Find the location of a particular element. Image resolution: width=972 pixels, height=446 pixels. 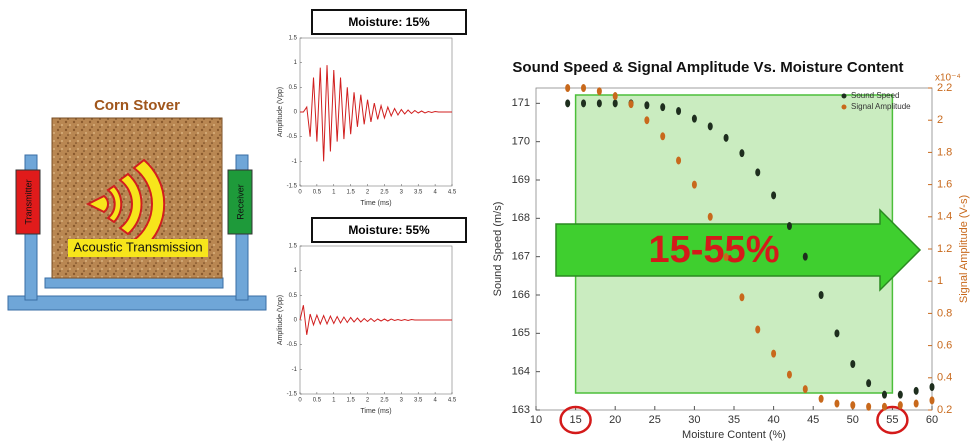

y-tick-label: 0.5 is located at coordinates (293, 88).